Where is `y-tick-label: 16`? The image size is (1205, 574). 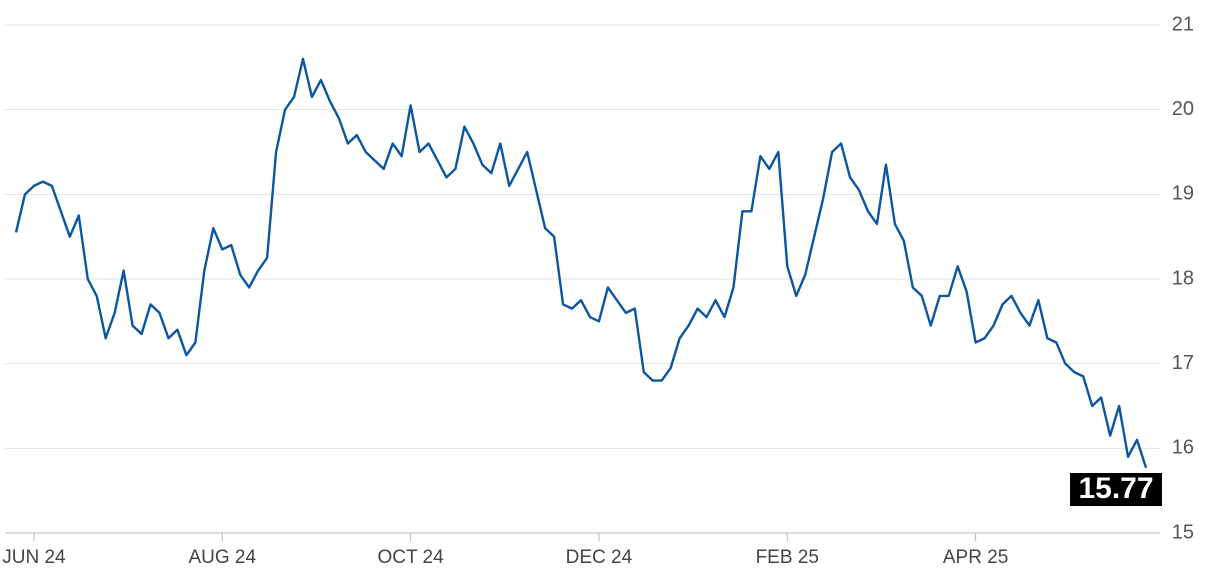
y-tick-label: 16 is located at coordinates (1183, 448).